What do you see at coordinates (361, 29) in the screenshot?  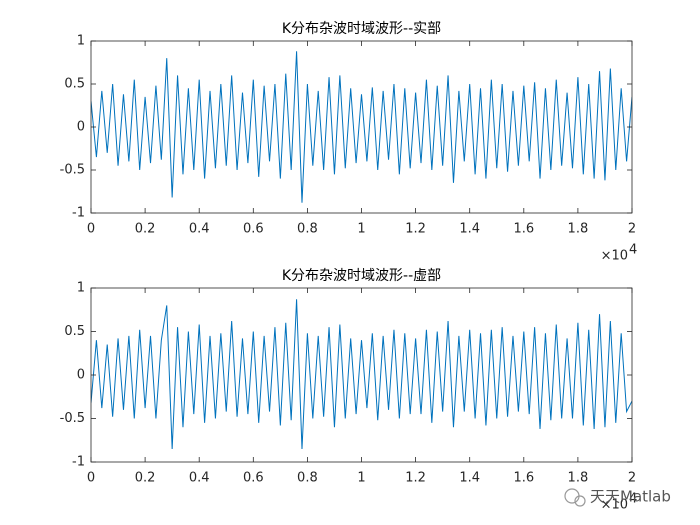 I see `chart-title: K分布杂波时域波形--实部` at bounding box center [361, 29].